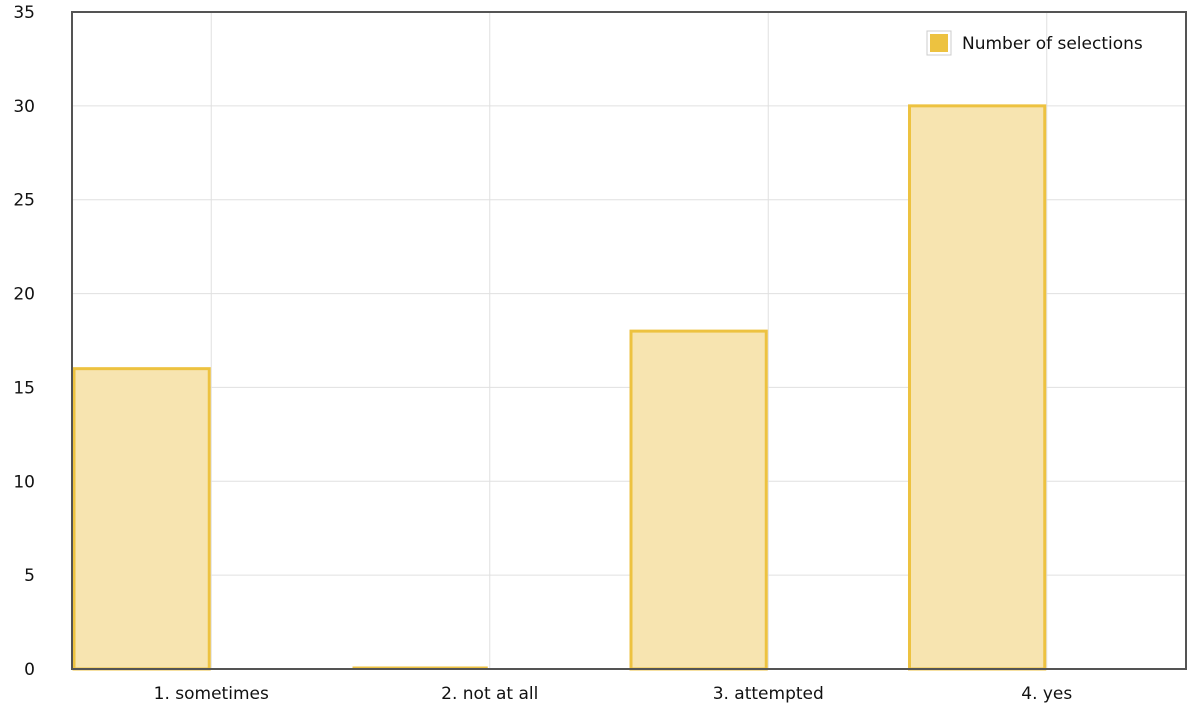 The width and height of the screenshot is (1188, 706). What do you see at coordinates (211, 694) in the screenshot?
I see `x-tick-label: 1. sometimes` at bounding box center [211, 694].